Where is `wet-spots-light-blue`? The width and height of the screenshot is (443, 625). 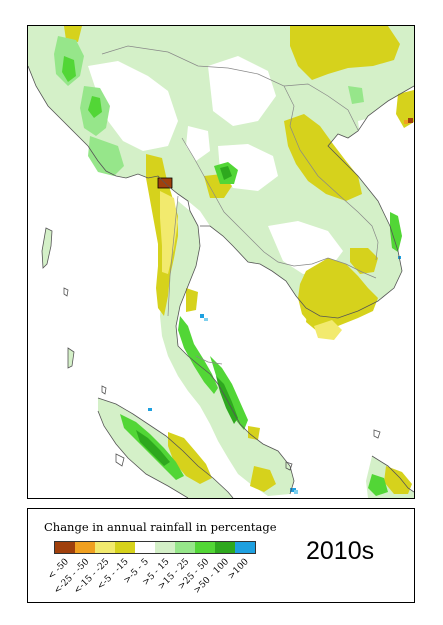 wet-spots-light-blue is located at coordinates (251, 406).